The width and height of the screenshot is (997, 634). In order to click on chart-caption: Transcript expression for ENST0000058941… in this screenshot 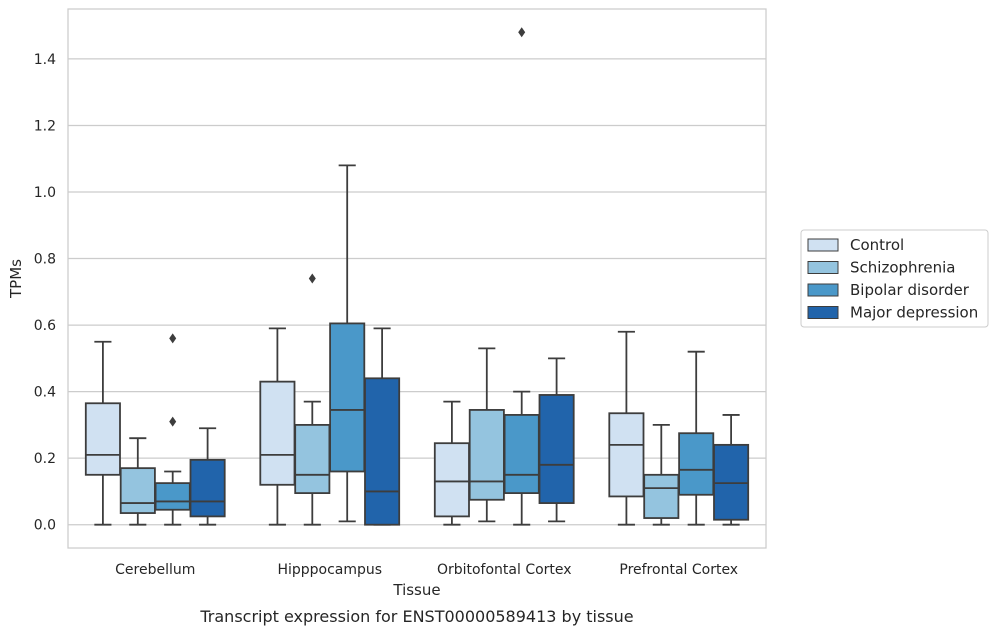, I will do `click(416, 616)`.